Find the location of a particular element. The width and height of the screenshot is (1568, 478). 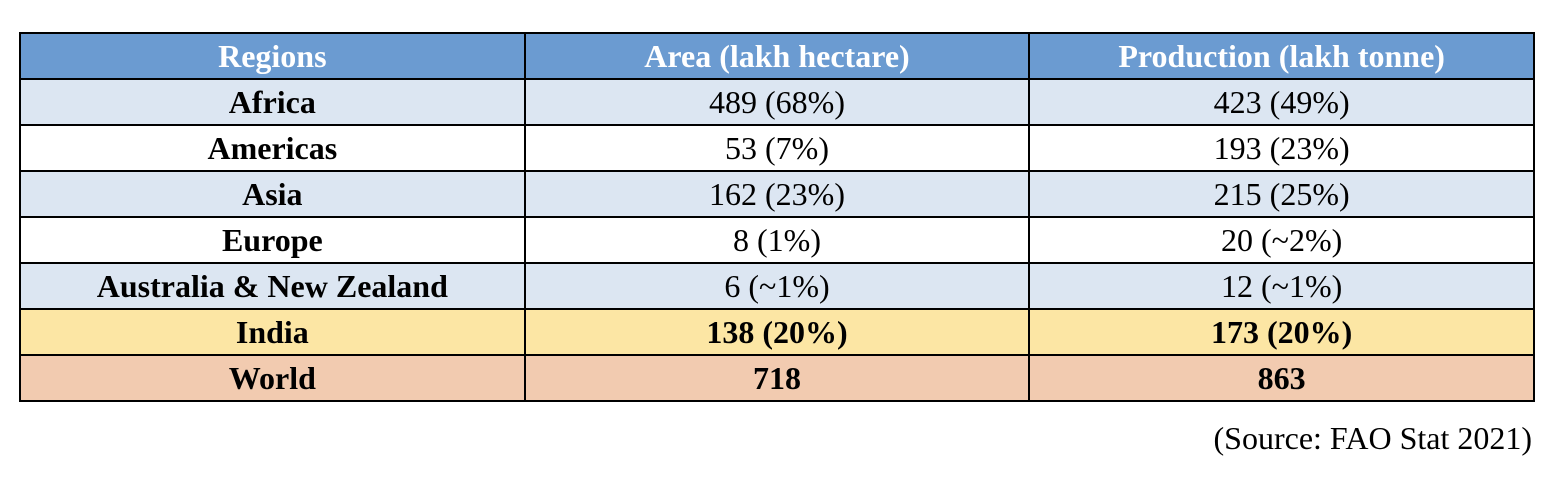

table-row: Australia & New Zealand 6 (~1%) 12 (~1%) is located at coordinates (777, 286).